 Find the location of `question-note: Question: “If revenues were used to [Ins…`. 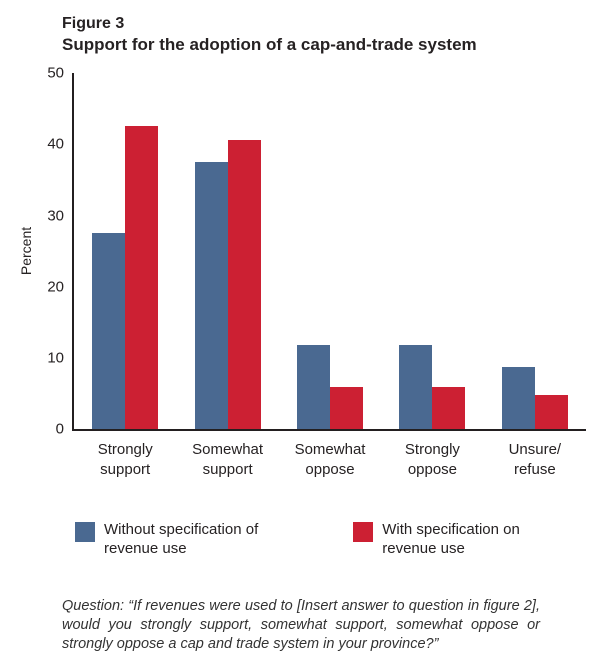

question-note: Question: “If revenues were used to [Ins… is located at coordinates (301, 624).